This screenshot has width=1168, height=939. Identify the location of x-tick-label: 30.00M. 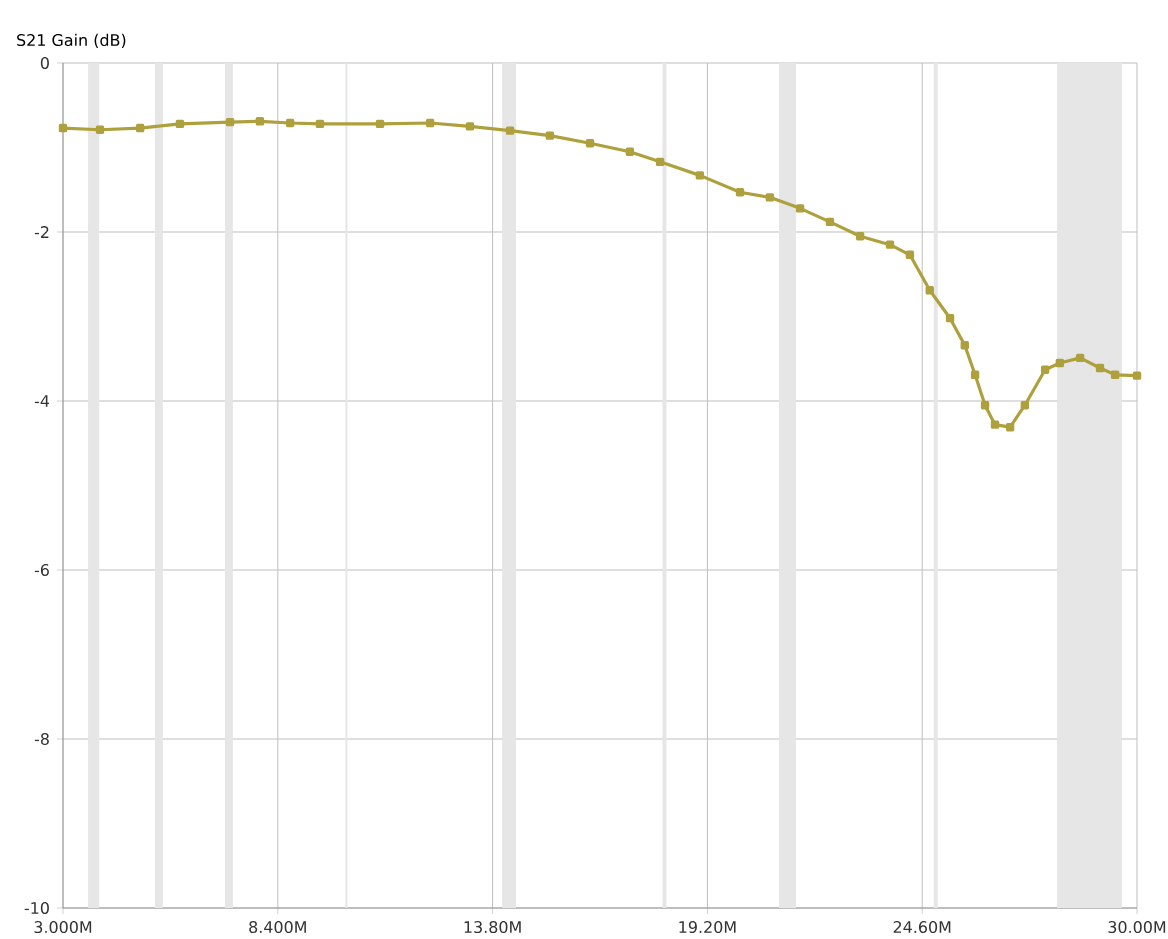
(1137, 927).